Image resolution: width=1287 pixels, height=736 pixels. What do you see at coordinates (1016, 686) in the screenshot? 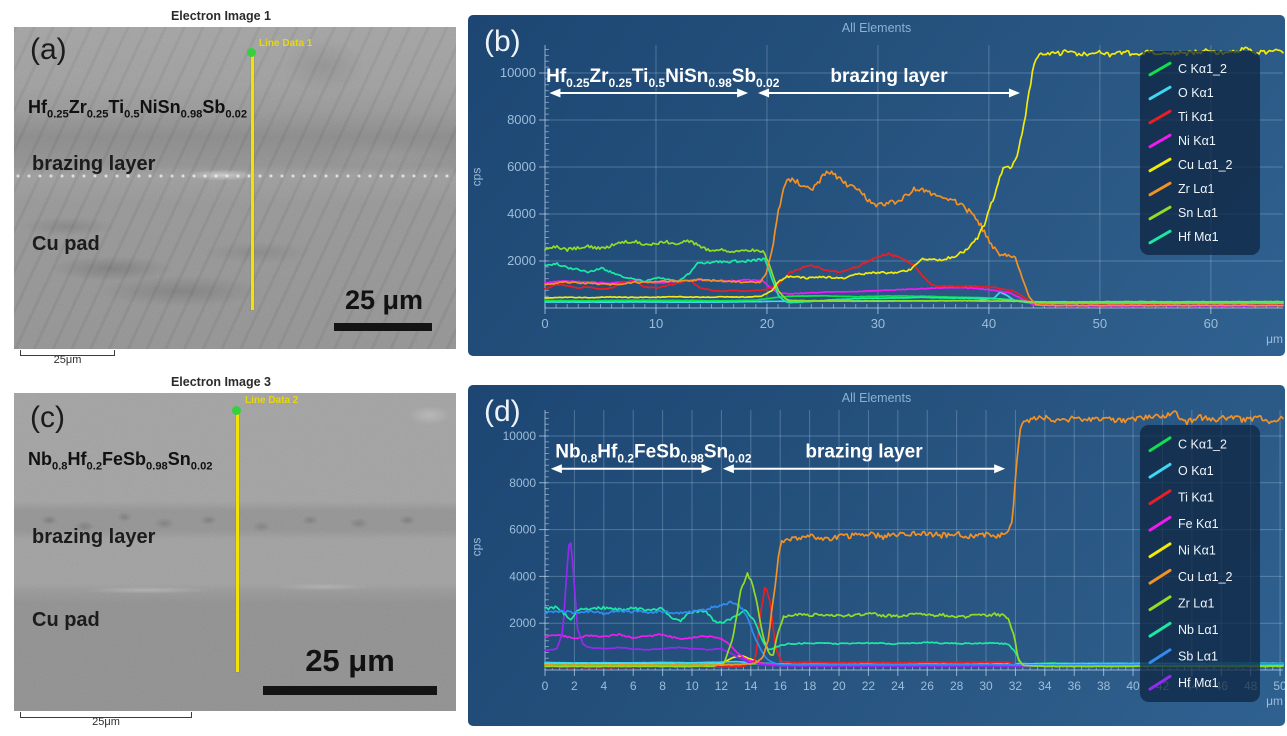
I see `svg-text: 32` at bounding box center [1016, 686].